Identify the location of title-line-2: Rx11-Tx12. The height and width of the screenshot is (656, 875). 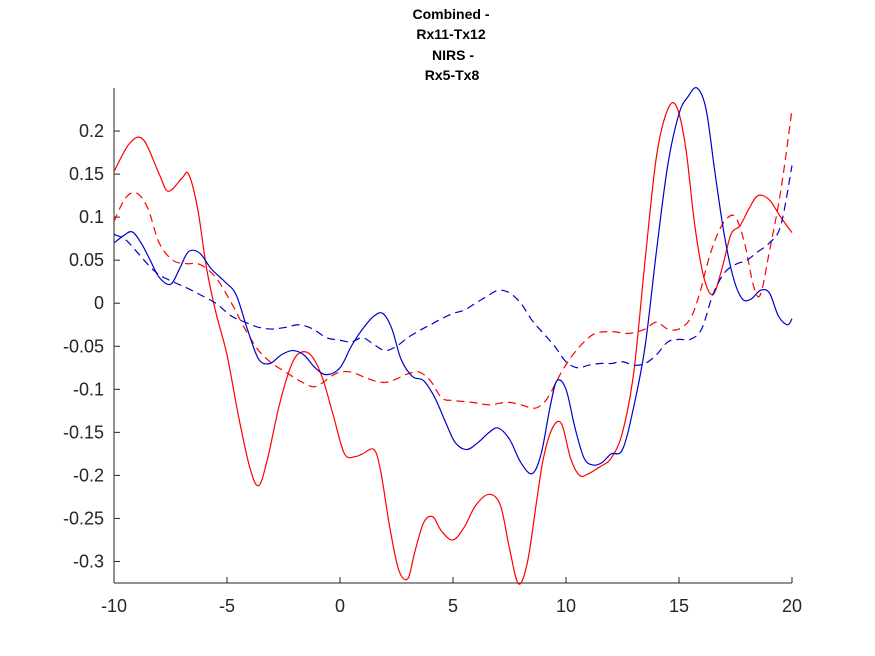
(450, 34).